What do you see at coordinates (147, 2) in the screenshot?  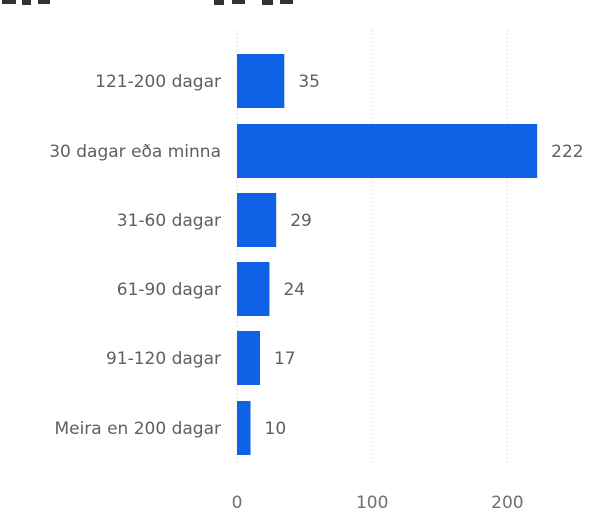 I see `cropped-title-remnant` at bounding box center [147, 2].